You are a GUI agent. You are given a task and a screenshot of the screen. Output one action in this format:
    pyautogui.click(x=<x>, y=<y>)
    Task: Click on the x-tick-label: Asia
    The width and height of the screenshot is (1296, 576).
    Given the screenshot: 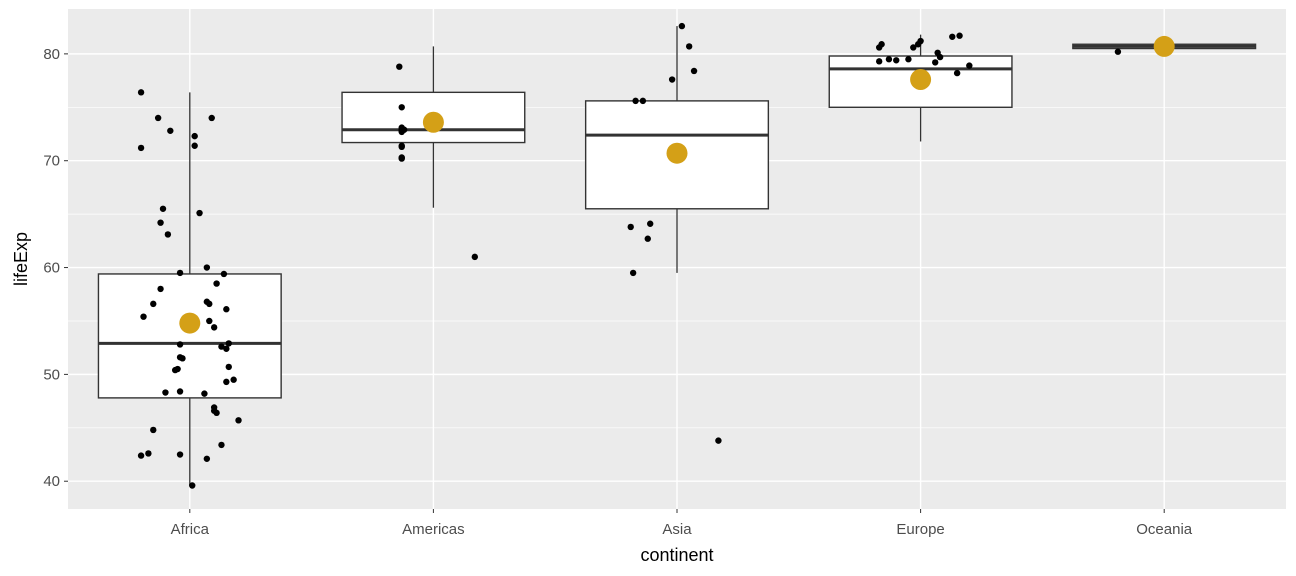 What is the action you would take?
    pyautogui.click(x=677, y=529)
    